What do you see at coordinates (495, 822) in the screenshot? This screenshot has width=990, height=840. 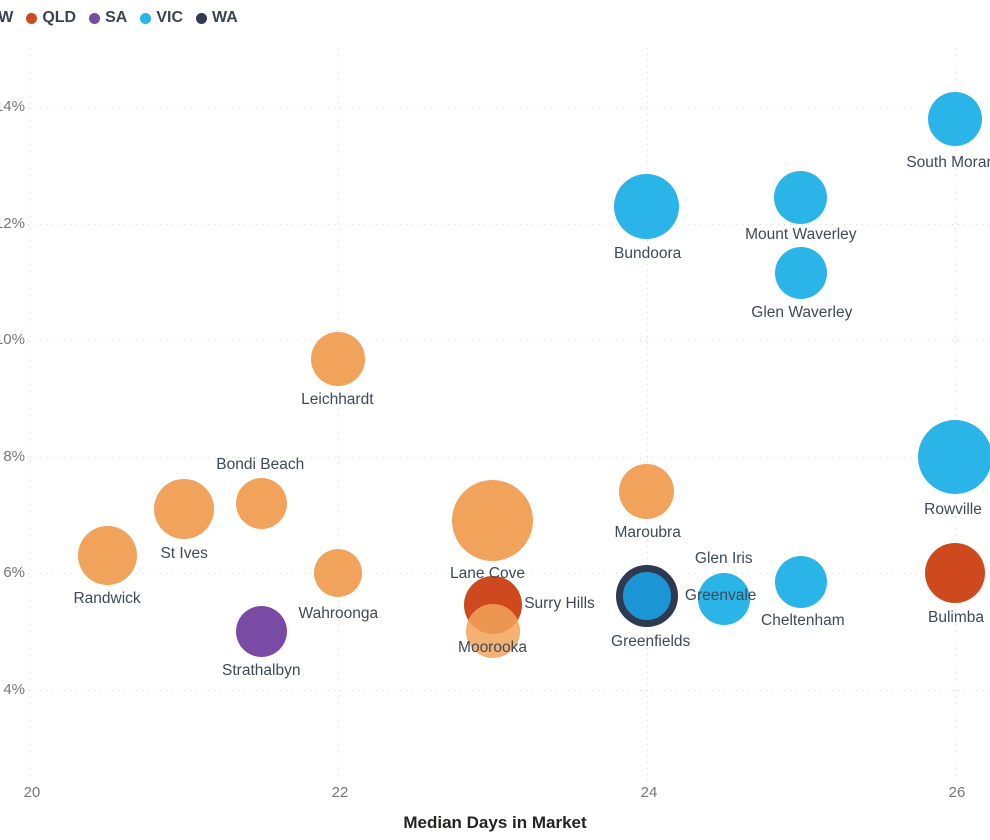 I see `x-axis-title: Median Days in Market` at bounding box center [495, 822].